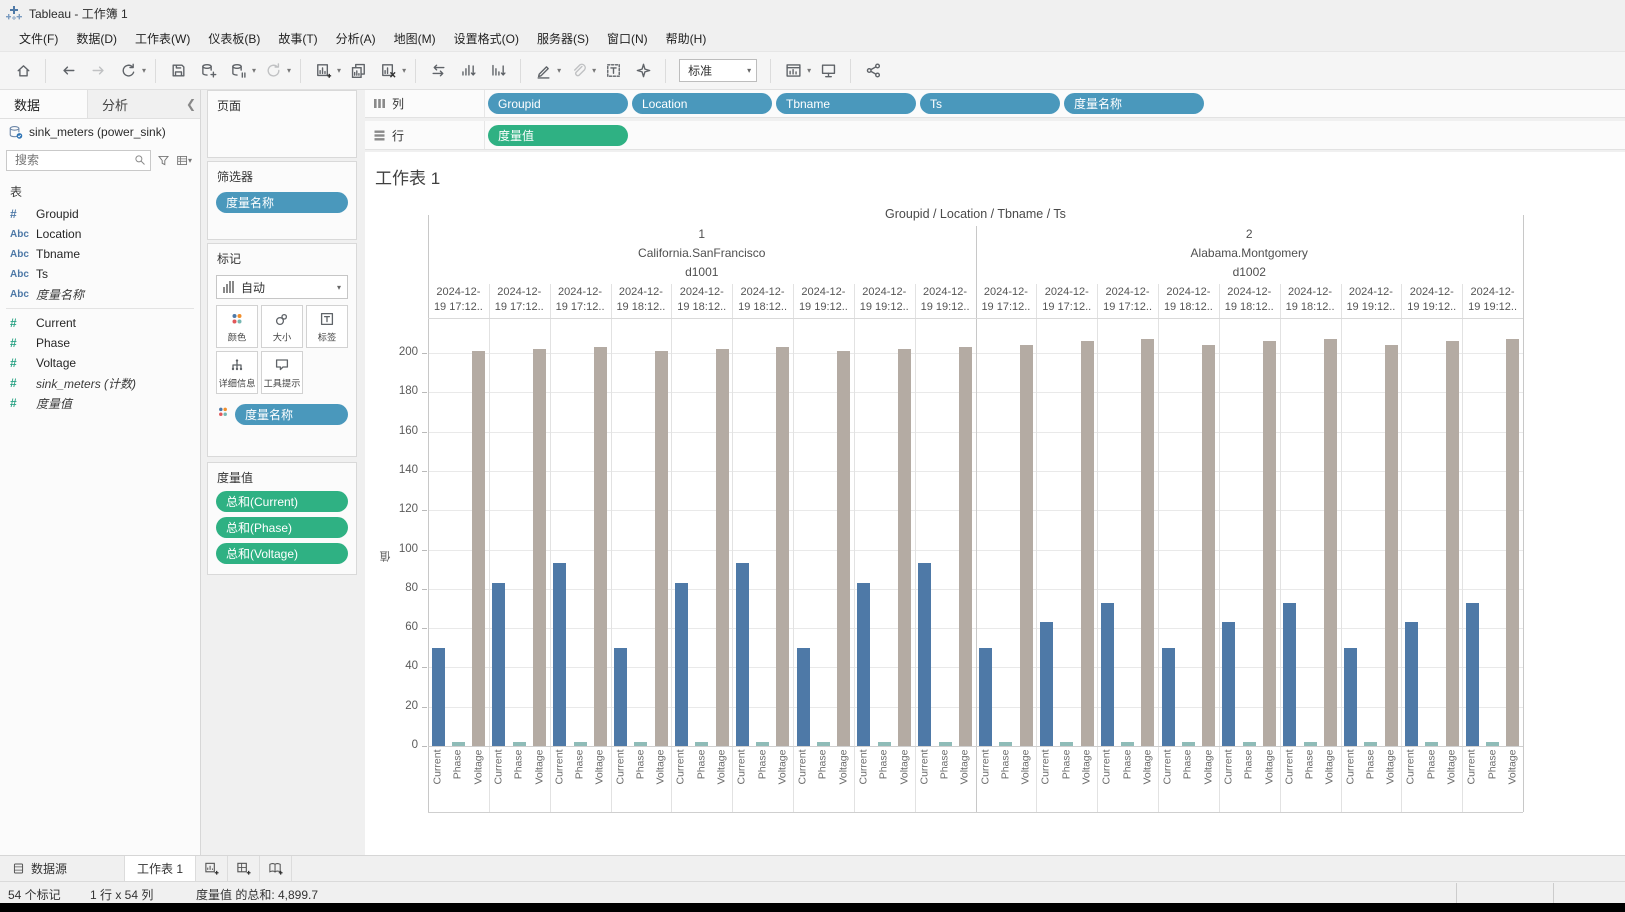  I want to click on home-button, so click(23, 71).